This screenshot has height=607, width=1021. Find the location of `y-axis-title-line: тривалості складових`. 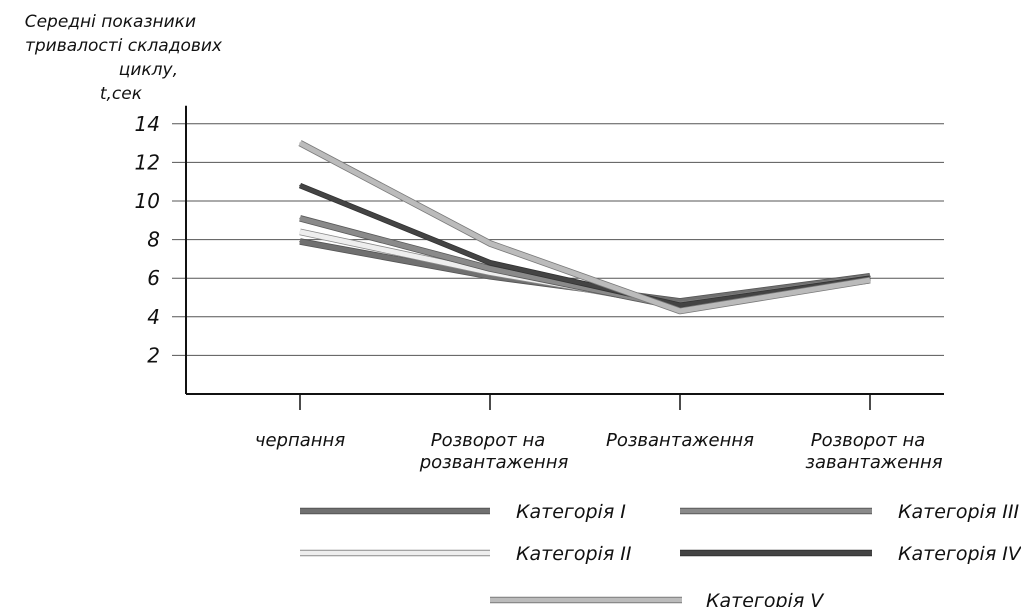

y-axis-title-line: тривалості складових is located at coordinates (124, 46).